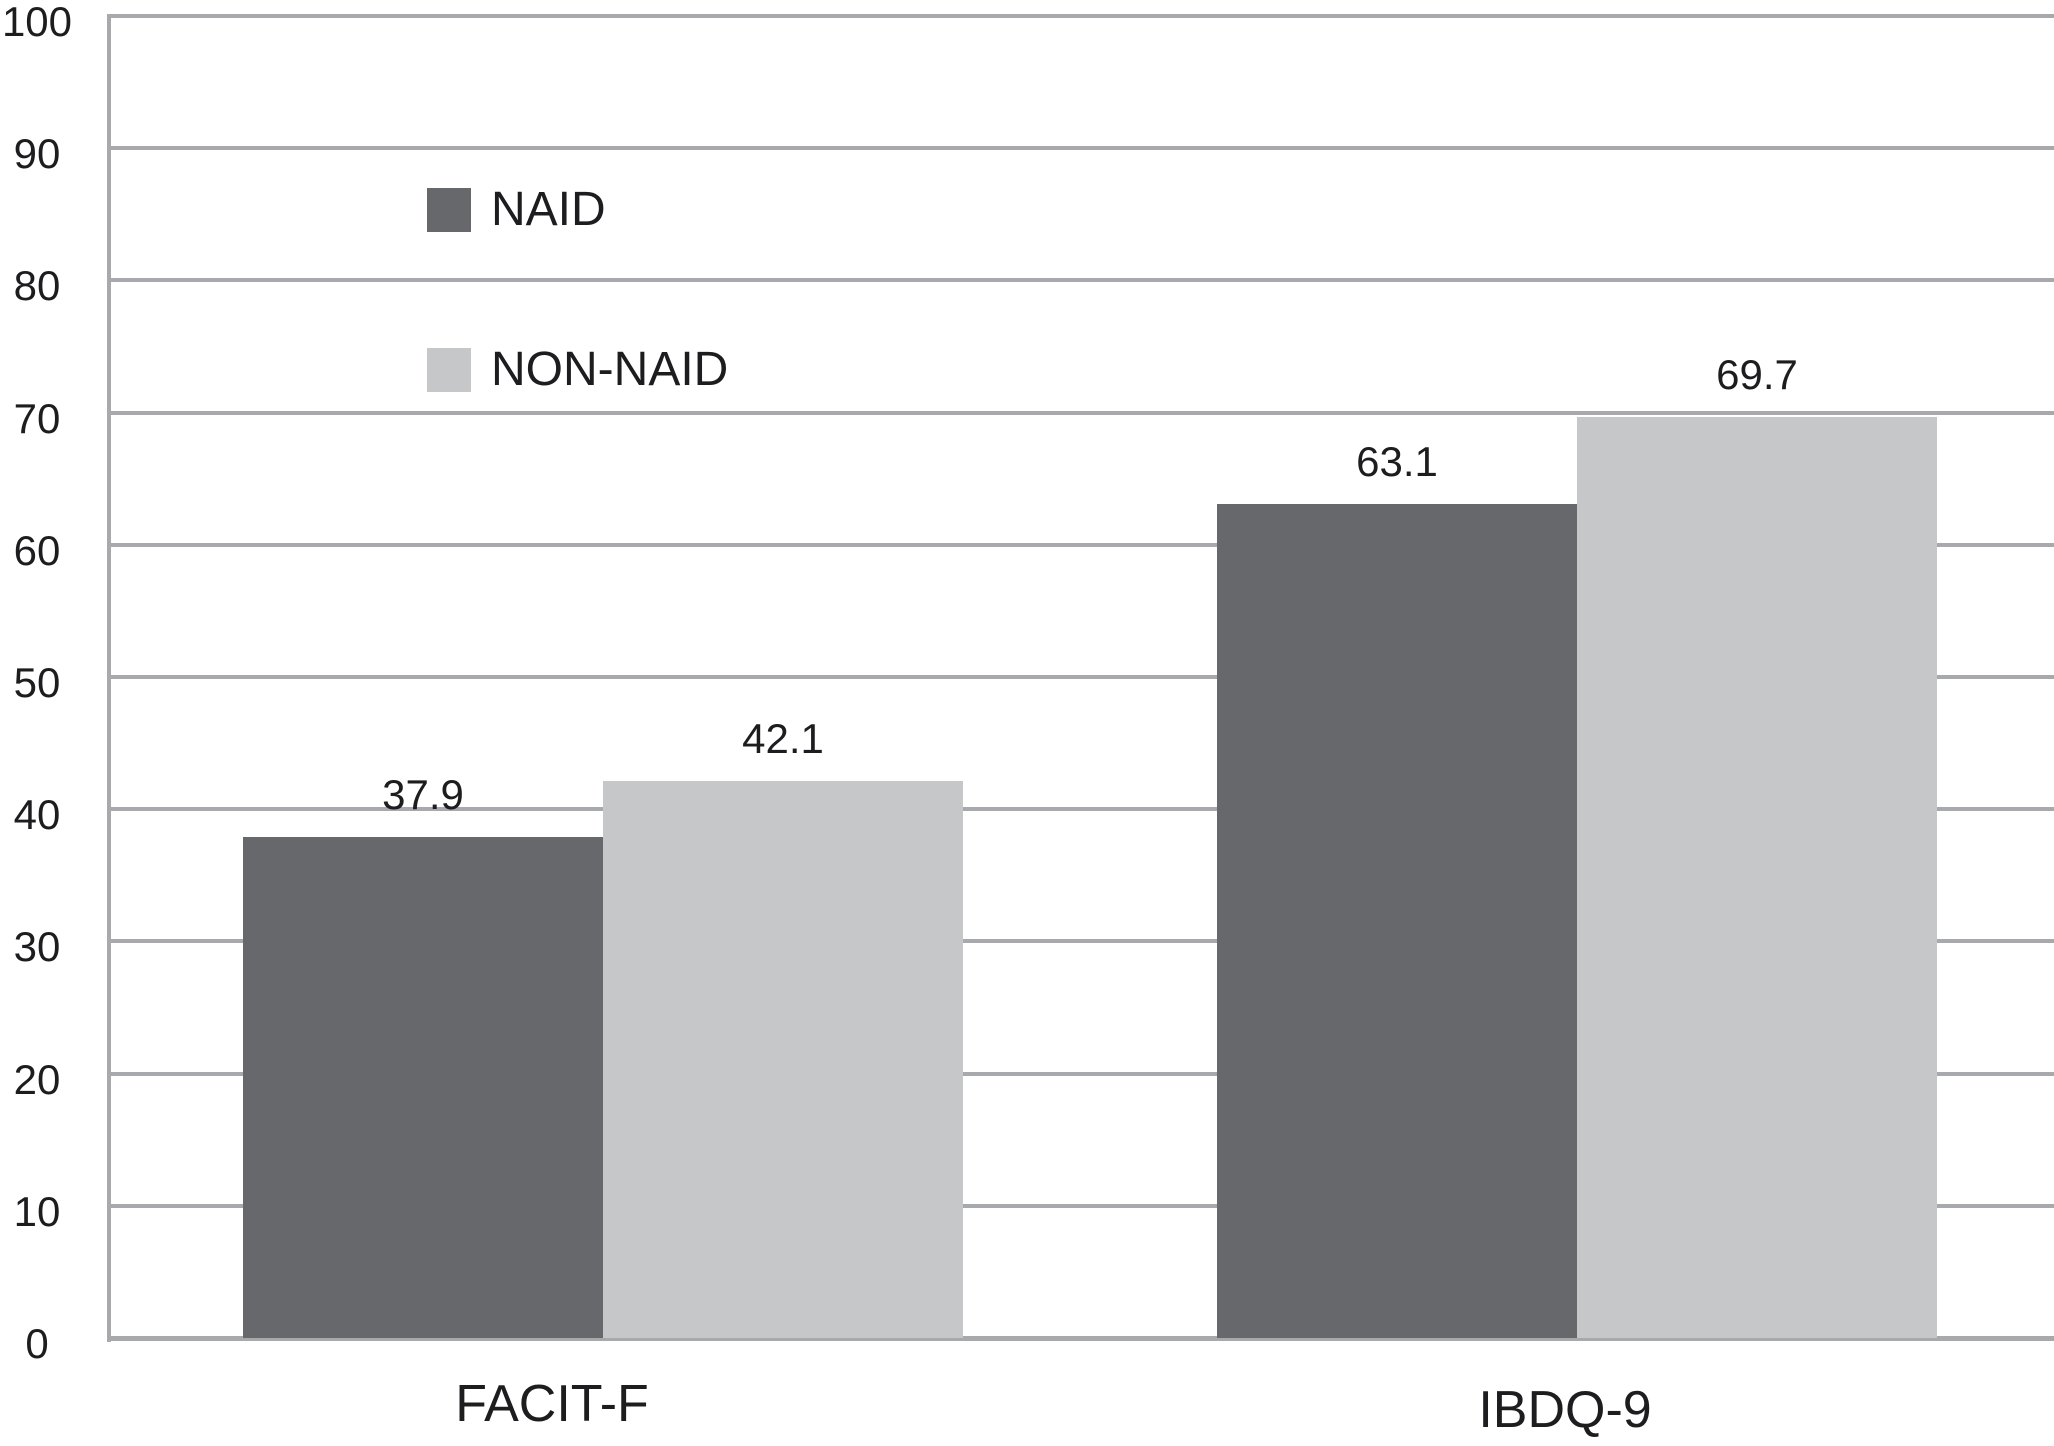 The width and height of the screenshot is (2054, 1446). I want to click on y-tick-label-0: 0, so click(37, 1343).